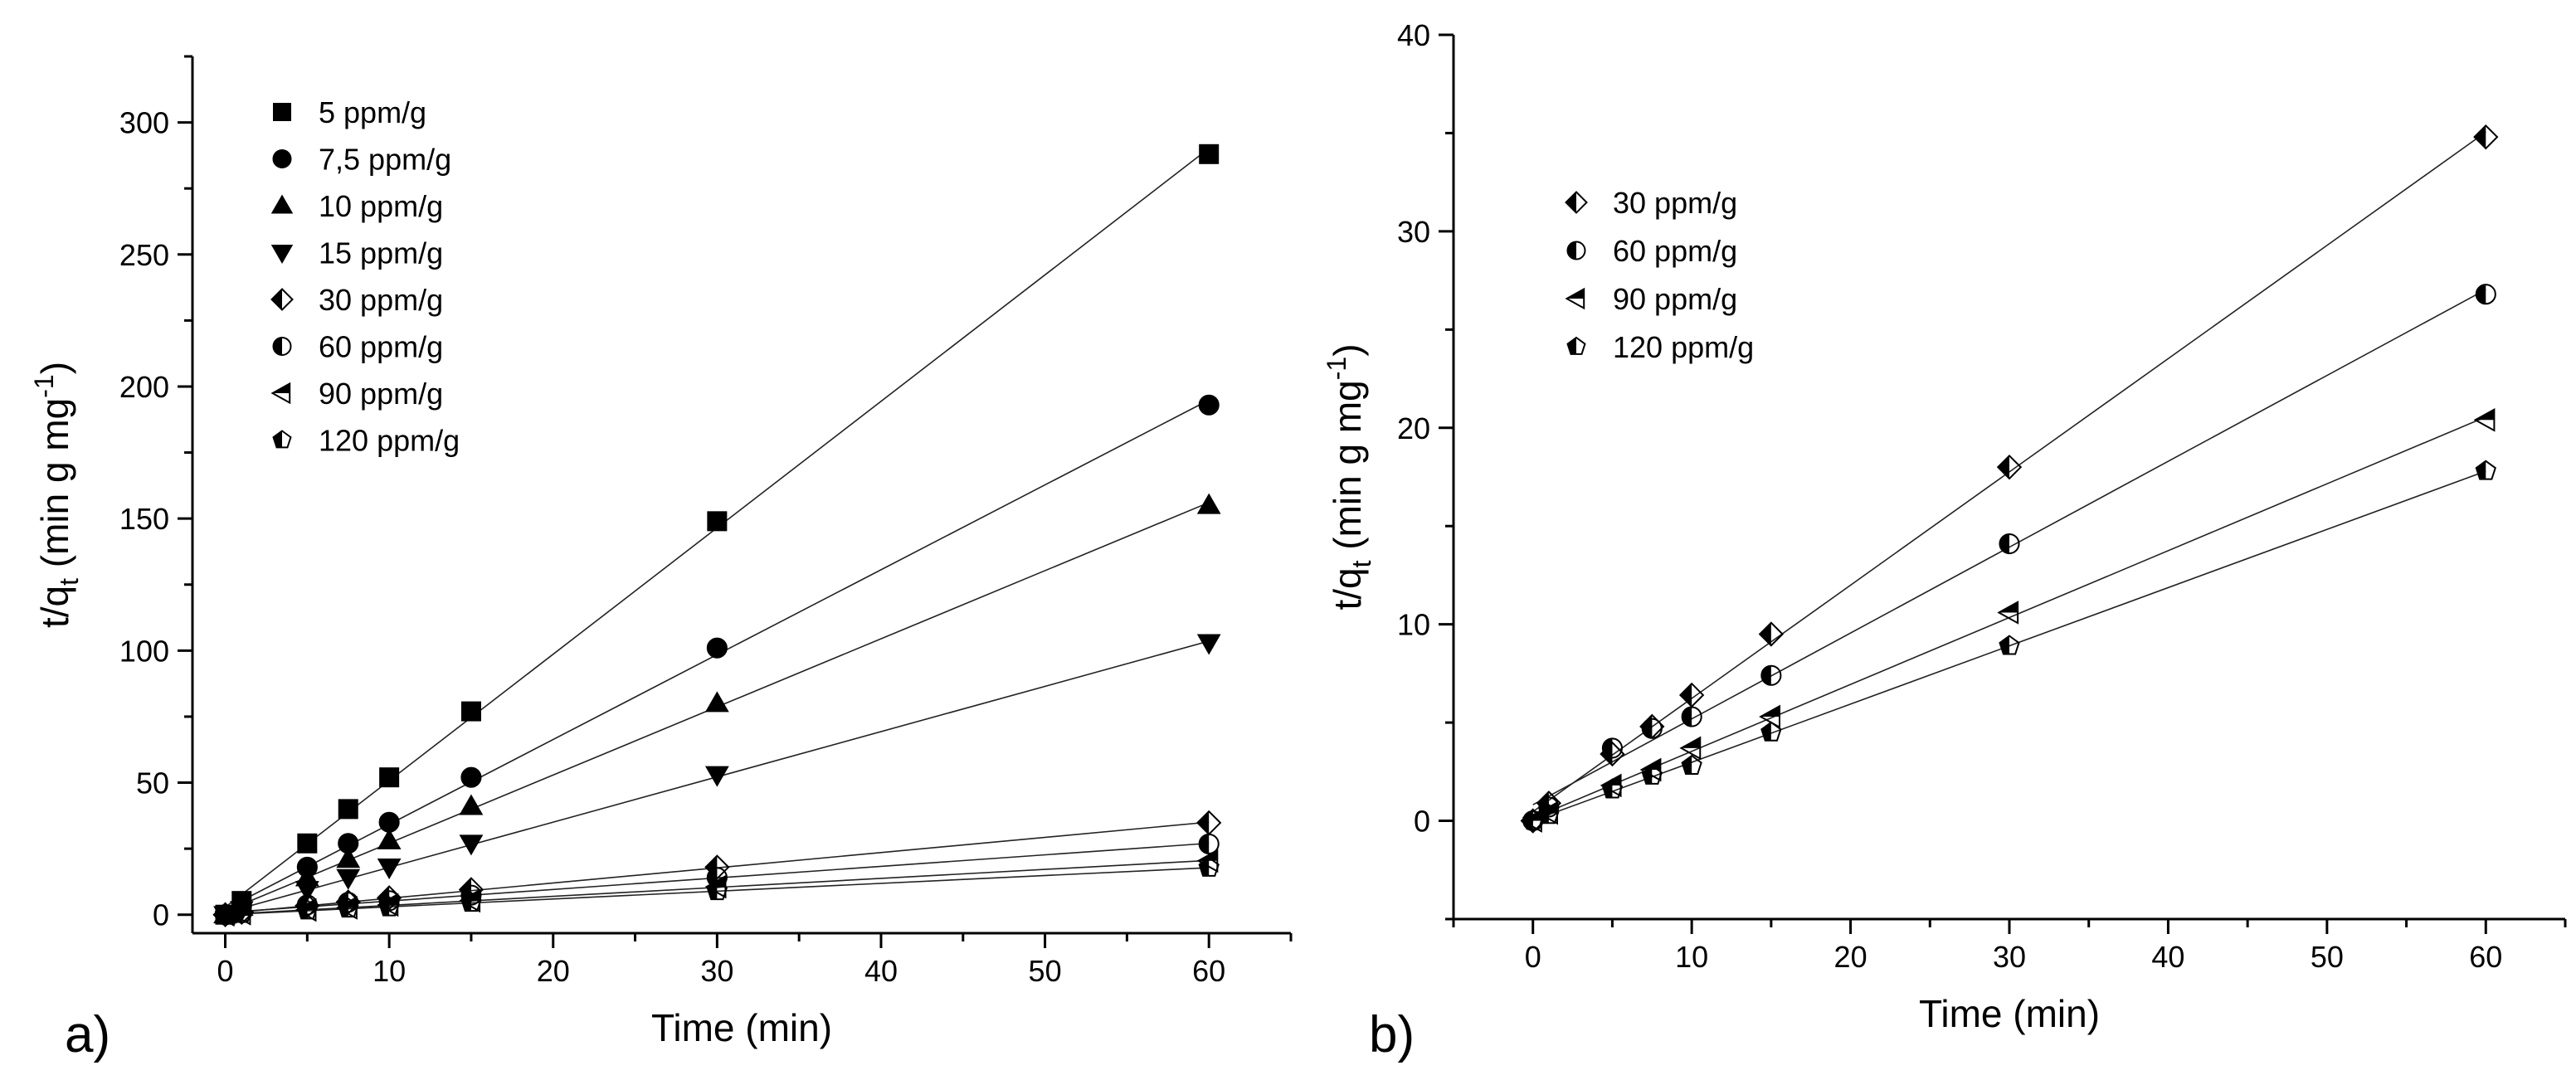 The height and width of the screenshot is (1080, 2576). What do you see at coordinates (144, 387) in the screenshot?
I see `y-tick-label: 200` at bounding box center [144, 387].